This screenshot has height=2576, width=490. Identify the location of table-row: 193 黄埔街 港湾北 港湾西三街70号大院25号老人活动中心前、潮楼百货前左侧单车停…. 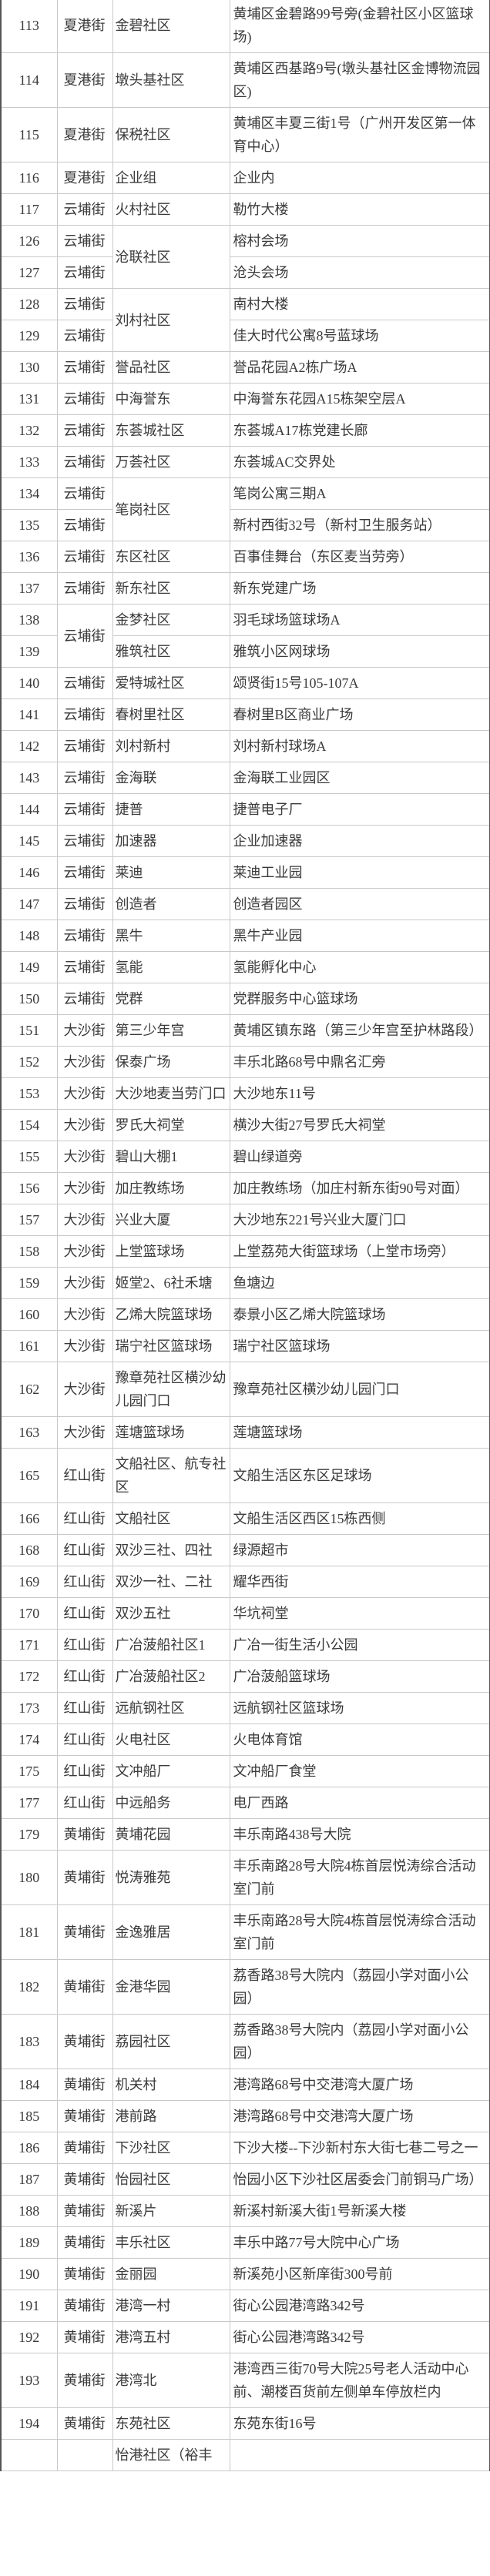
(245, 2380).